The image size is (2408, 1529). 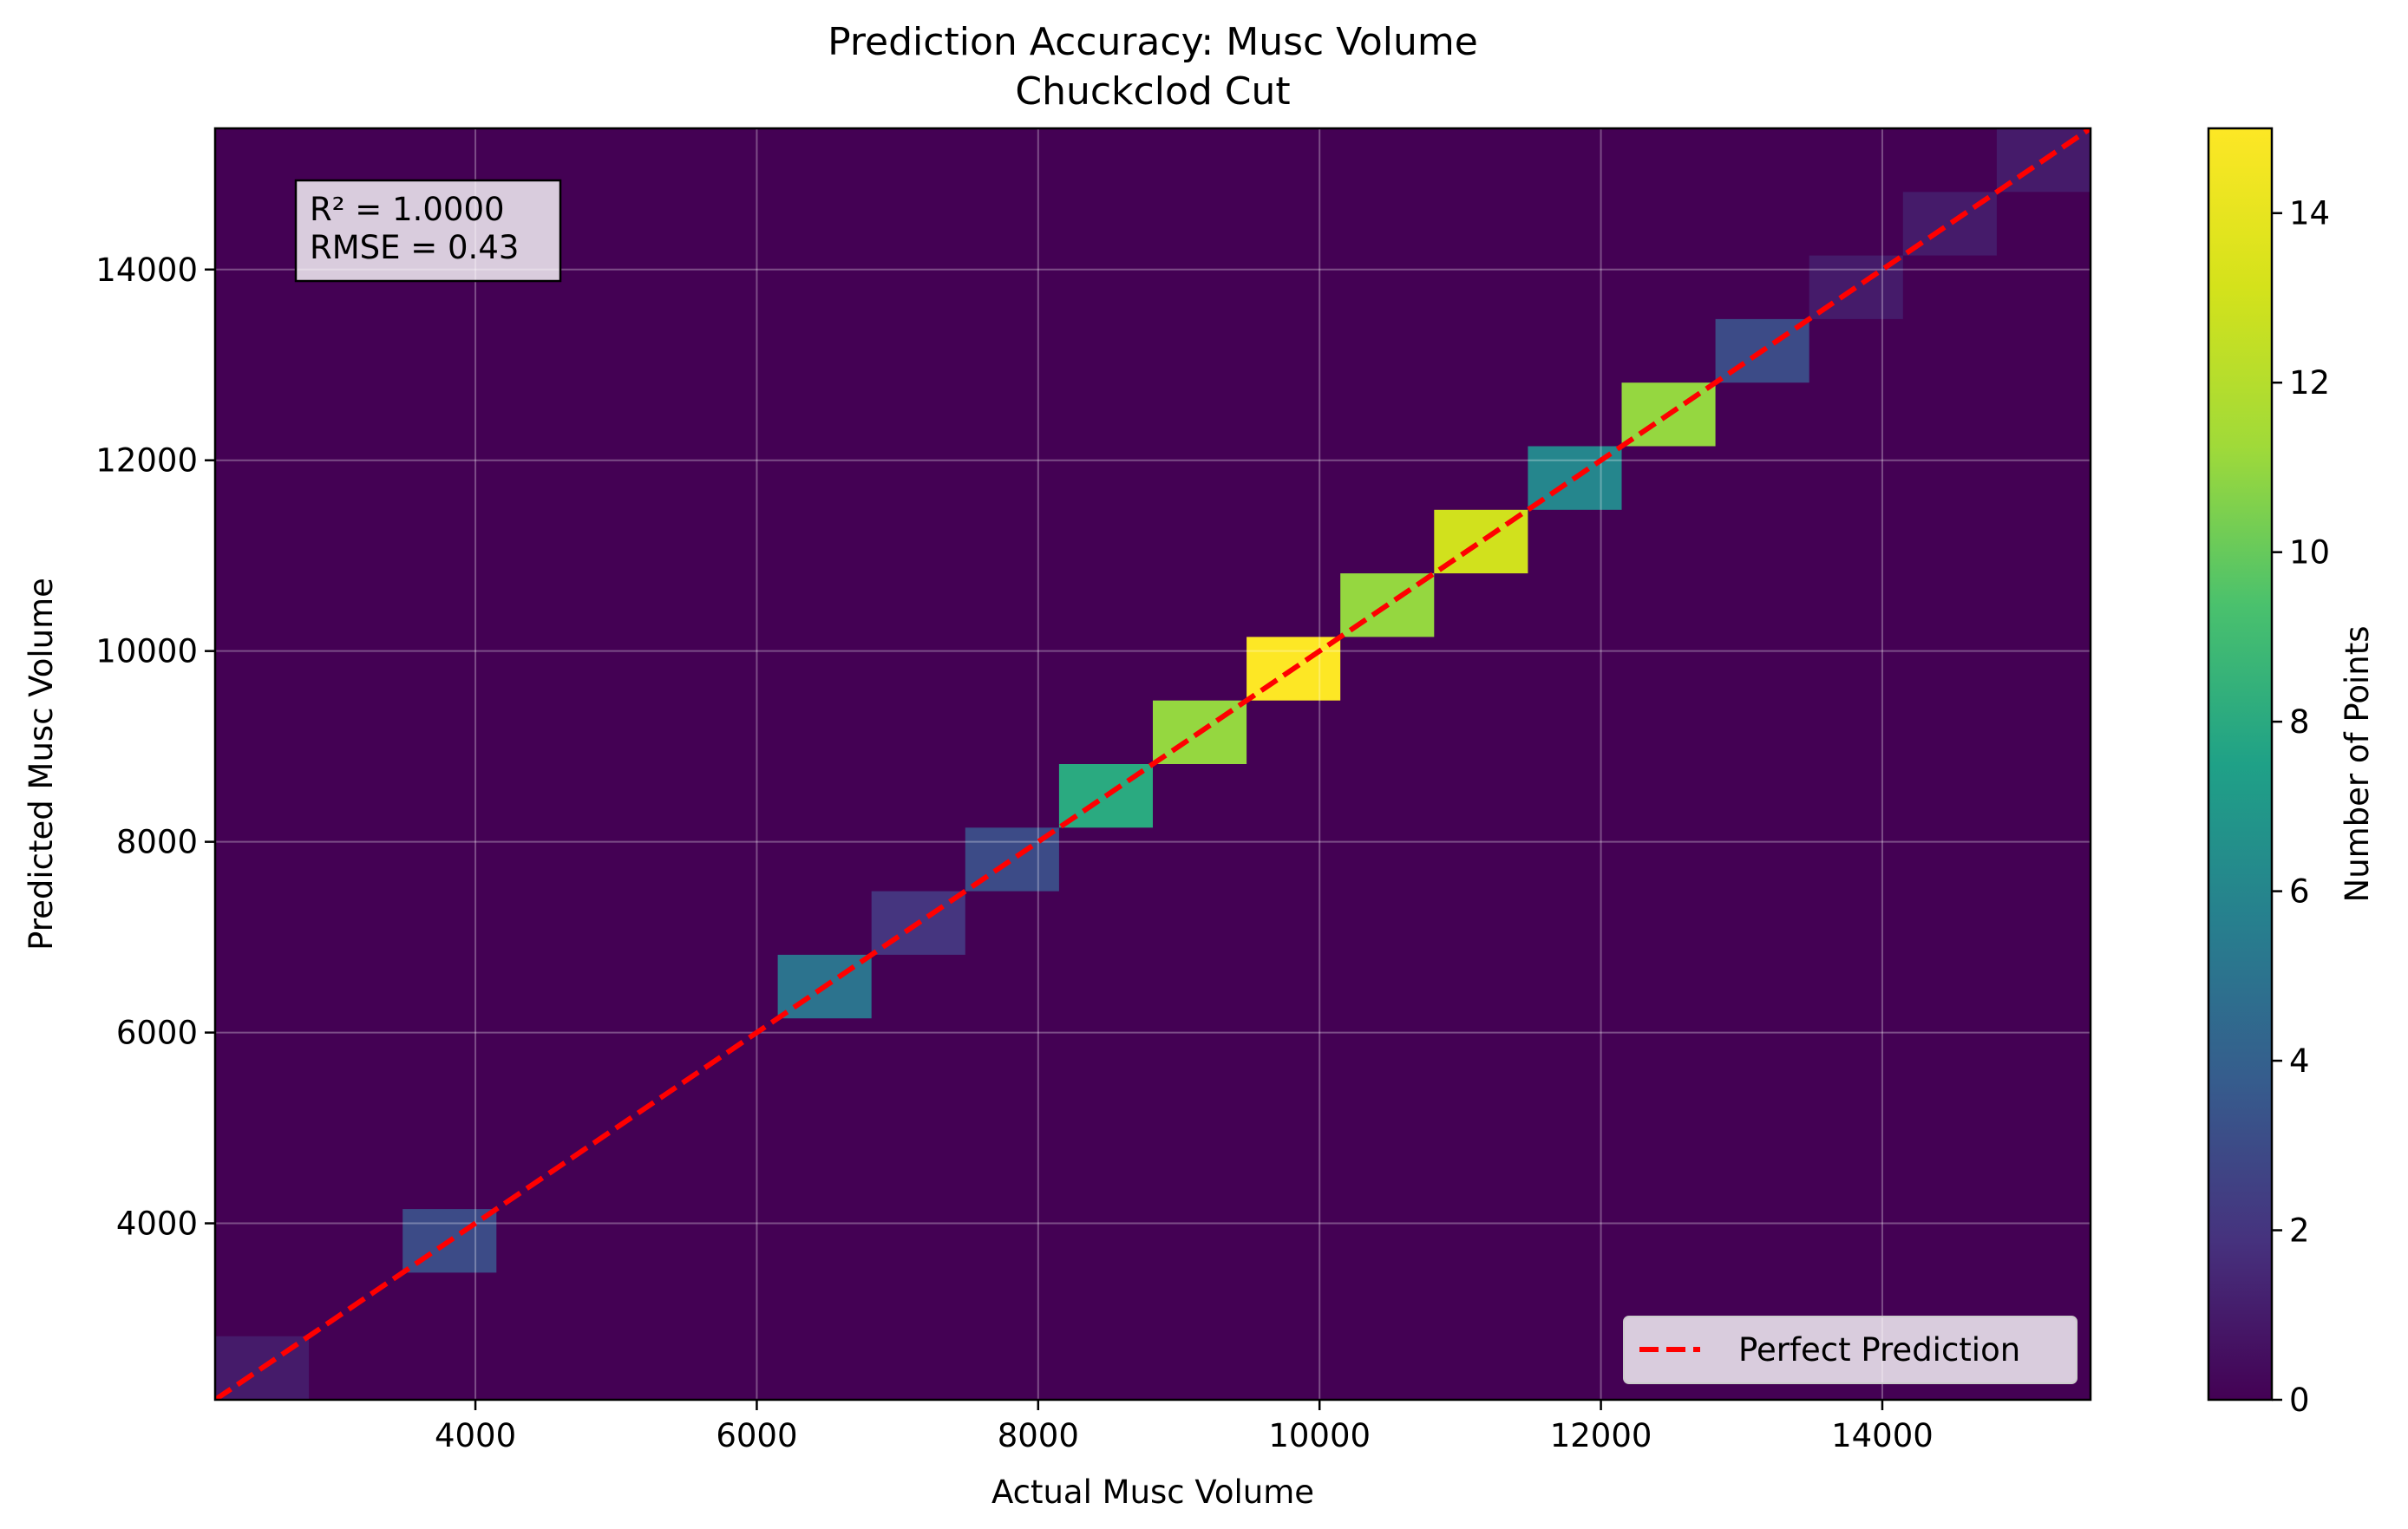 What do you see at coordinates (155, 747) in the screenshot?
I see `y-axis-ticks: 4000 6000 8000 10000 12000 14000` at bounding box center [155, 747].